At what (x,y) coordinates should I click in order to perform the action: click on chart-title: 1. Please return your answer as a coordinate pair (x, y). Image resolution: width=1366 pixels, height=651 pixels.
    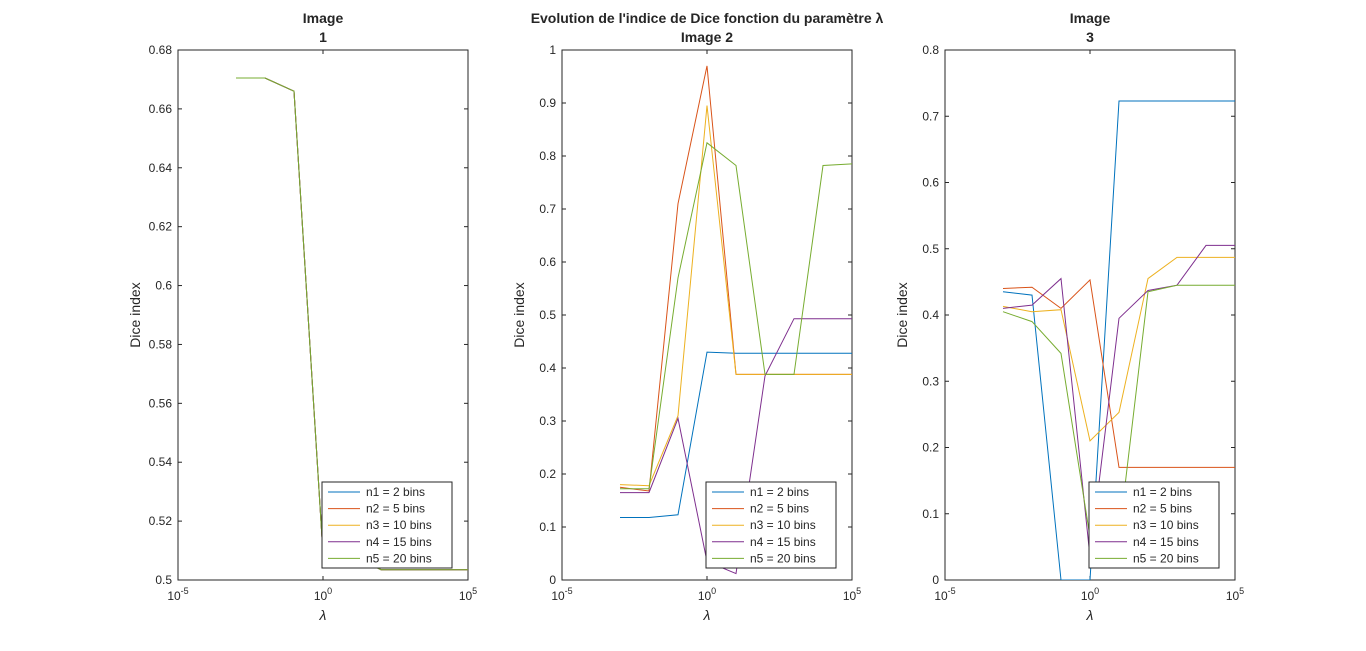
    Looking at the image, I should click on (323, 37).